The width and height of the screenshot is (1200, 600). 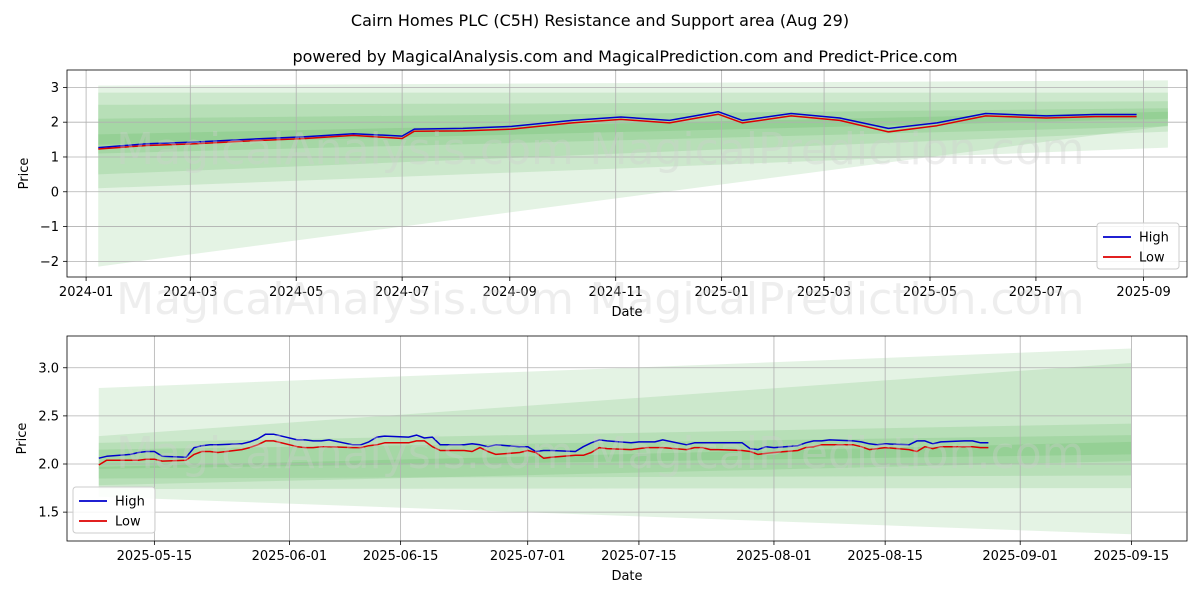 I want to click on x-tick-label: 2024-07, so click(x=402, y=292).